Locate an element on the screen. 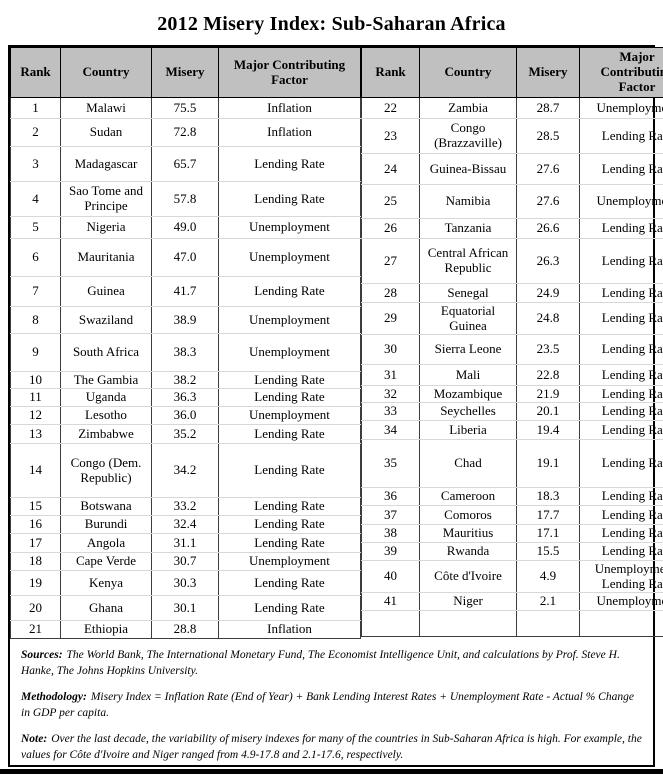 The width and height of the screenshot is (663, 778). table-row: 18 Cape Verde 30.7 Unemployment is located at coordinates (185, 561).